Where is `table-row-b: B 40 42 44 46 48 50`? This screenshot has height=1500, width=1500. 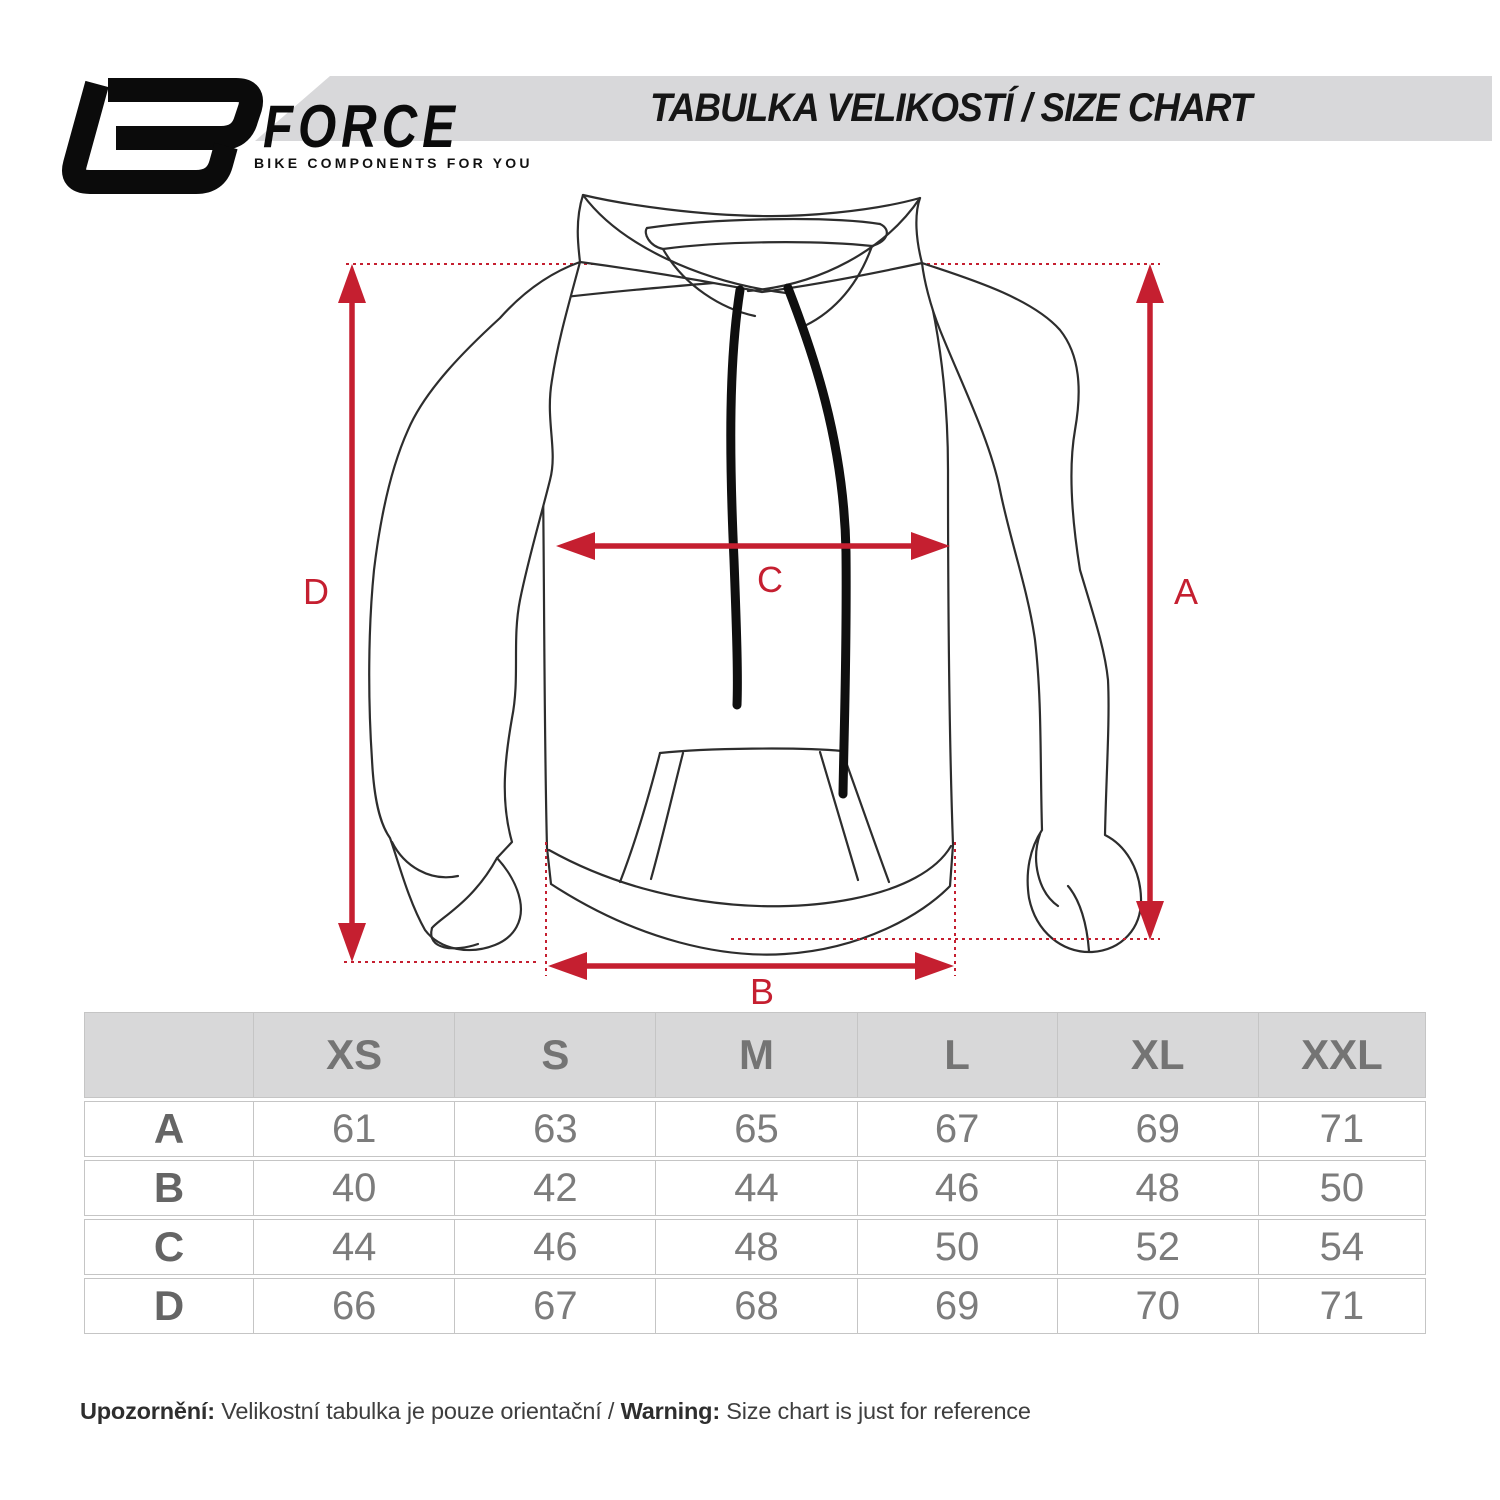
table-row-b: B 40 42 44 46 48 50 is located at coordinates (755, 1188).